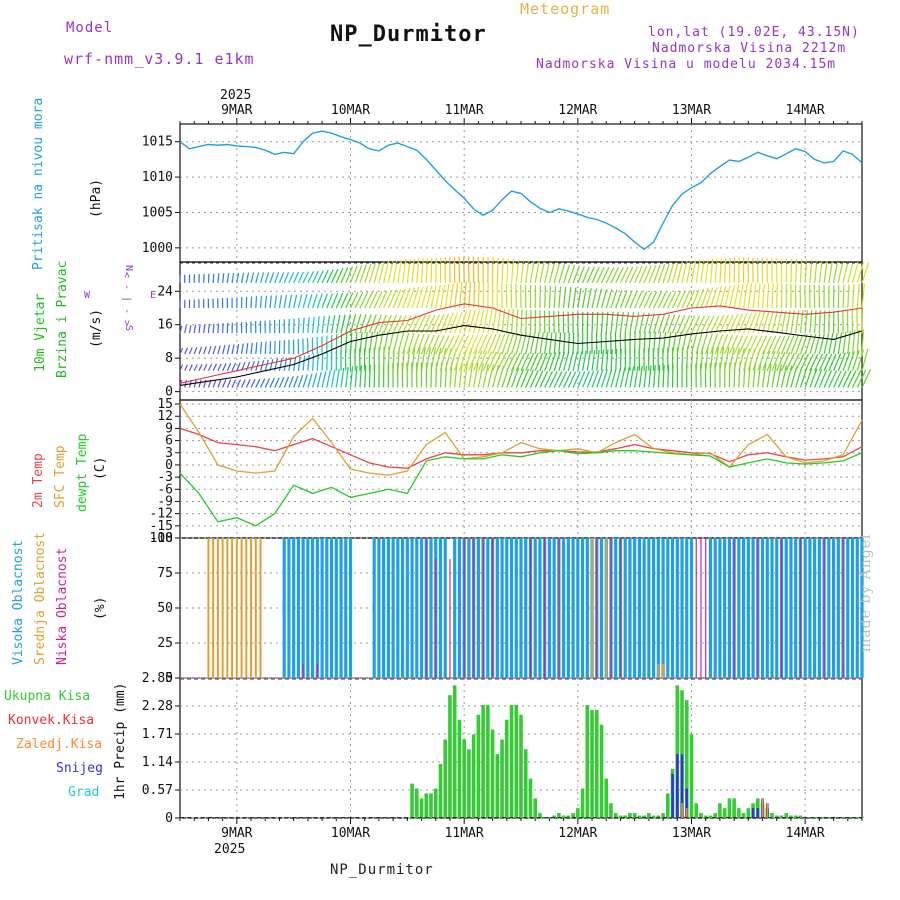  I want to click on precip-unit-text: 1hr Precip (mm), so click(120, 741).